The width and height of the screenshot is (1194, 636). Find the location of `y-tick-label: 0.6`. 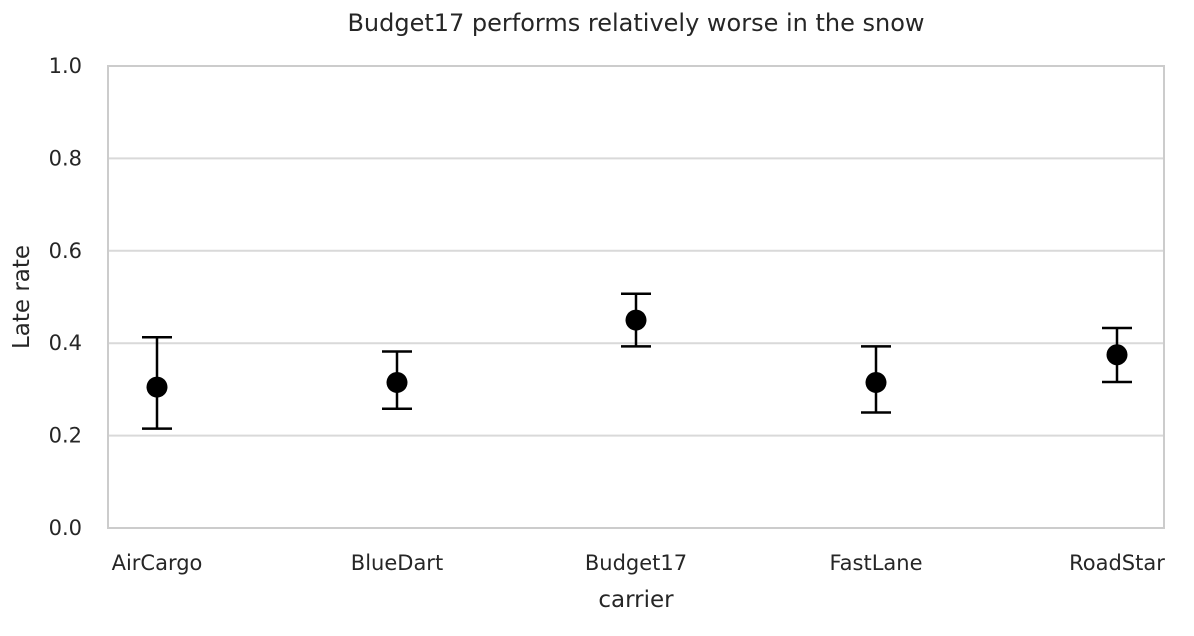

y-tick-label: 0.6 is located at coordinates (65, 251).